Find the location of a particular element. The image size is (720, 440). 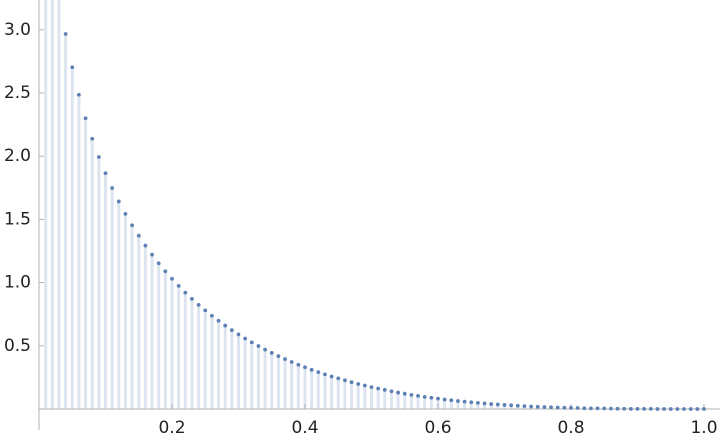

y-tick-label: 0.5 is located at coordinates (17, 346).